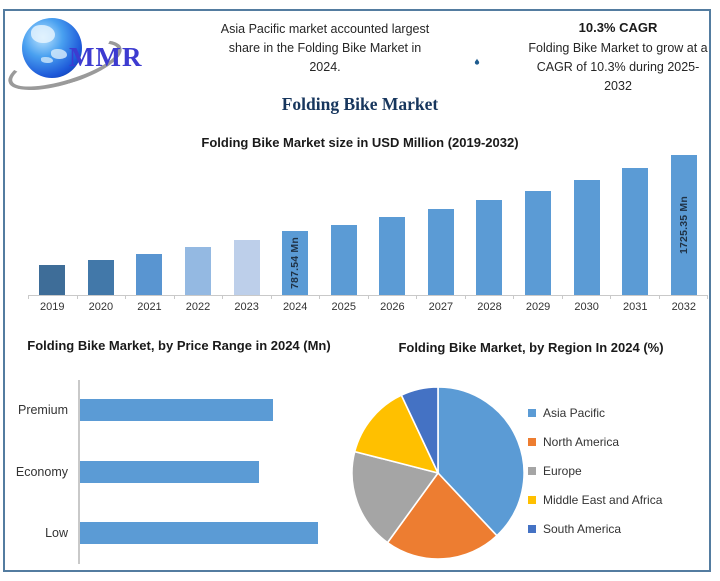  I want to click on bar-premium, so click(176, 410).